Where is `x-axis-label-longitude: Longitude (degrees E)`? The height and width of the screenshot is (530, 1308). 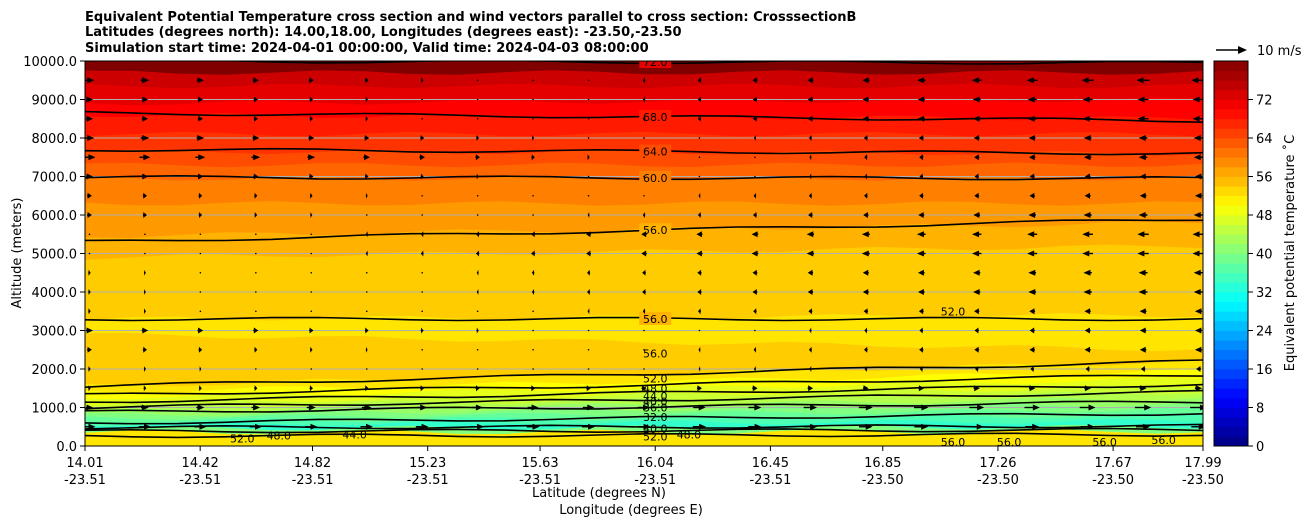 x-axis-label-longitude: Longitude (degrees E) is located at coordinates (631, 510).